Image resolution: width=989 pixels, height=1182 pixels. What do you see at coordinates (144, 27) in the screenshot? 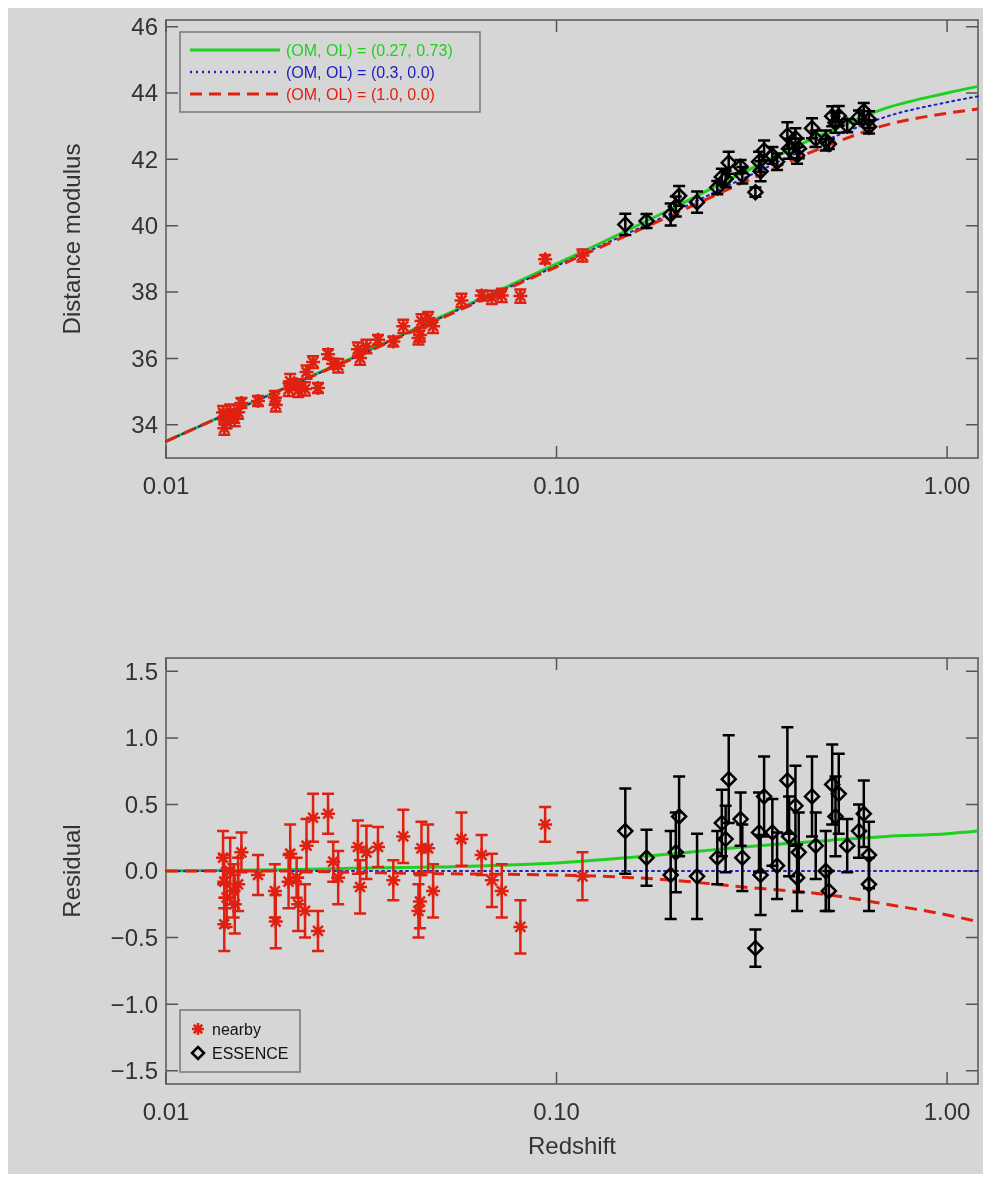
I see `y-tick-label: 46` at bounding box center [144, 27].